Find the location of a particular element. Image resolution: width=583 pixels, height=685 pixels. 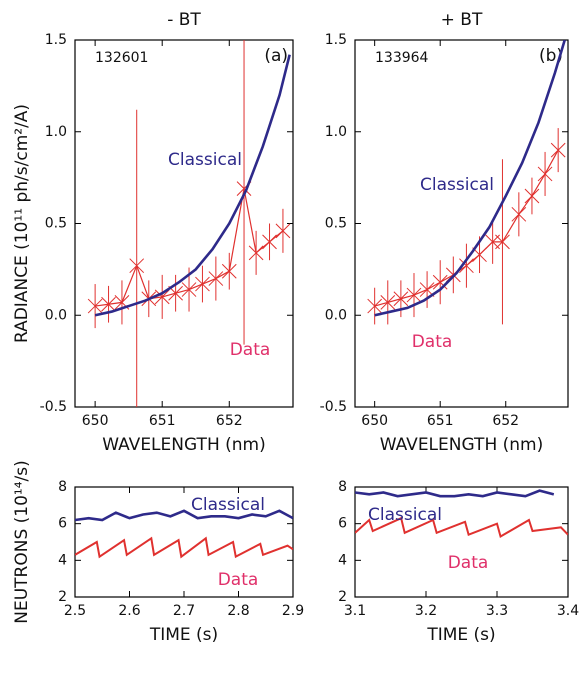

x-tick-label: 3.1 is located at coordinates (355, 611).